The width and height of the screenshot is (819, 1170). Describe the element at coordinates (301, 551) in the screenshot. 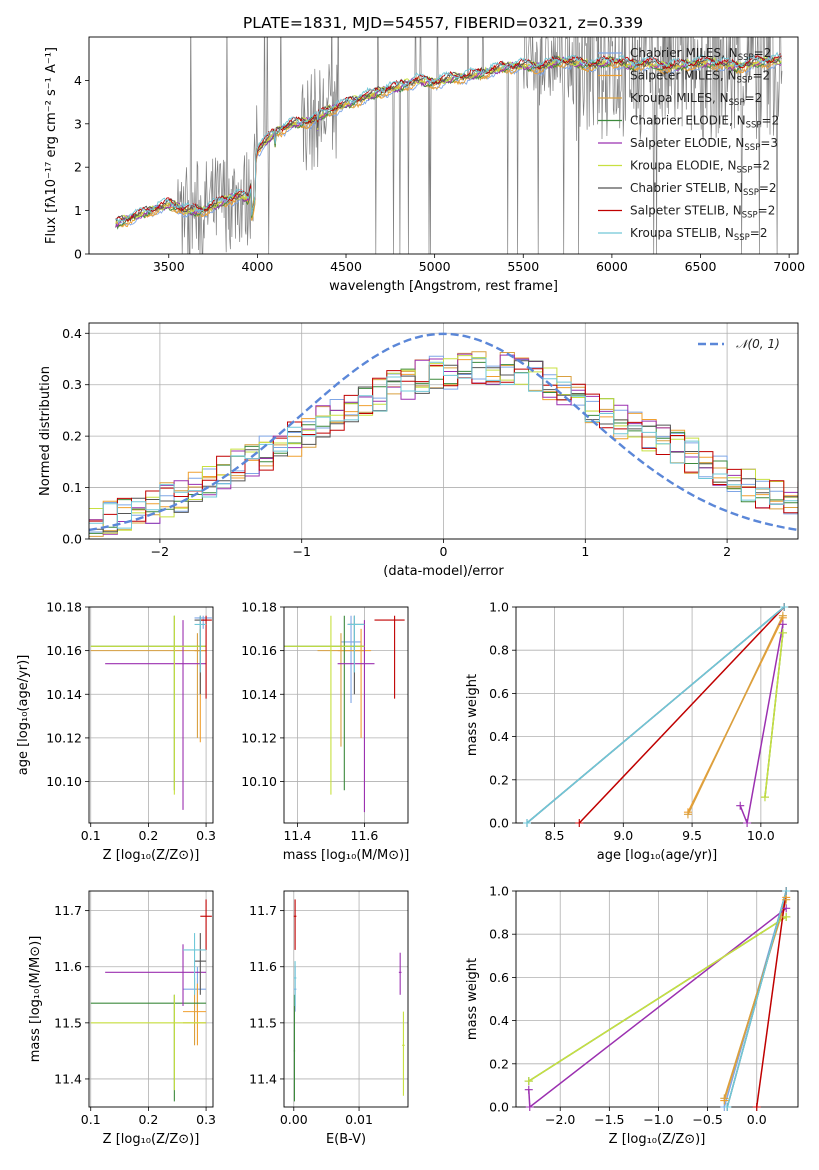

I see `x-tick-label: −1` at that location.